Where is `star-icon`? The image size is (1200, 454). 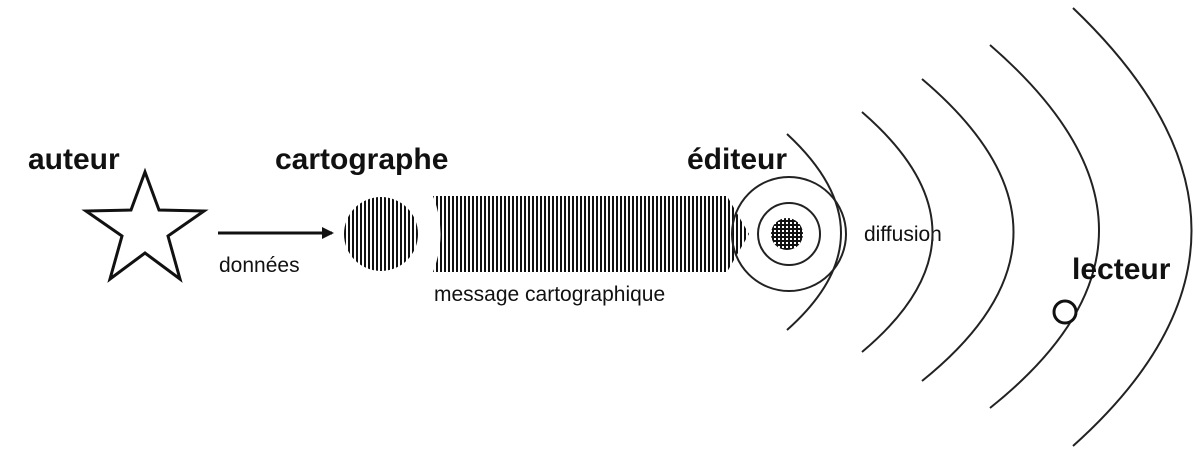
star-icon is located at coordinates (145, 225).